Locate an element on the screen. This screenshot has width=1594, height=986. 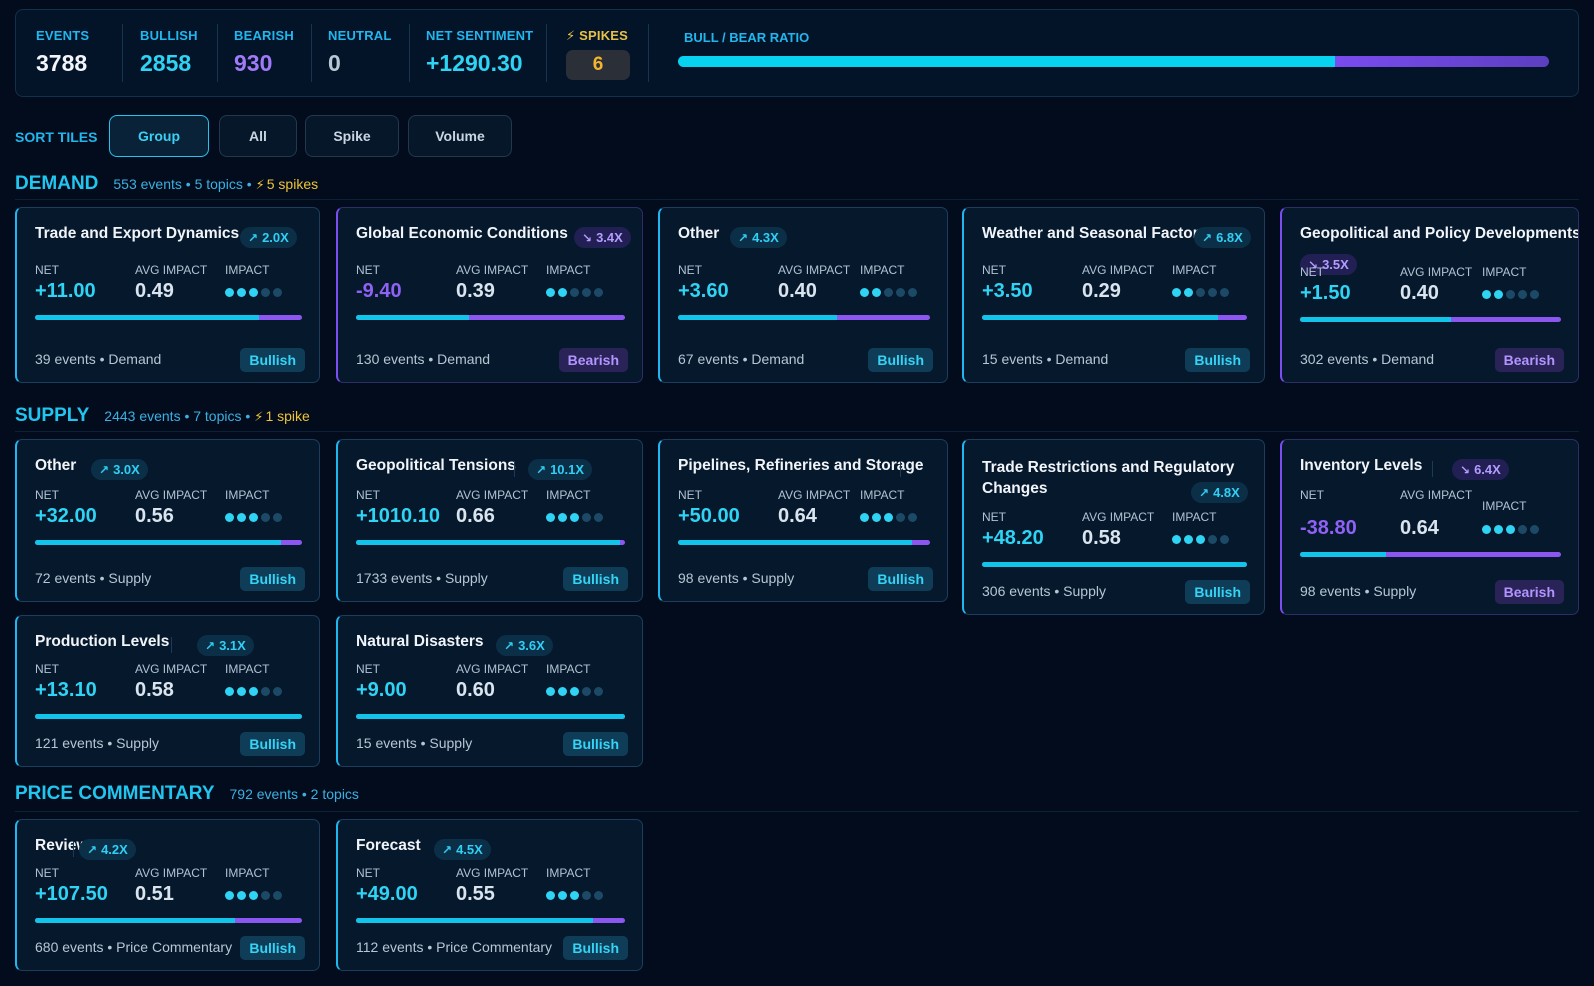
avg-impact-value: 0.55 is located at coordinates (475, 894).